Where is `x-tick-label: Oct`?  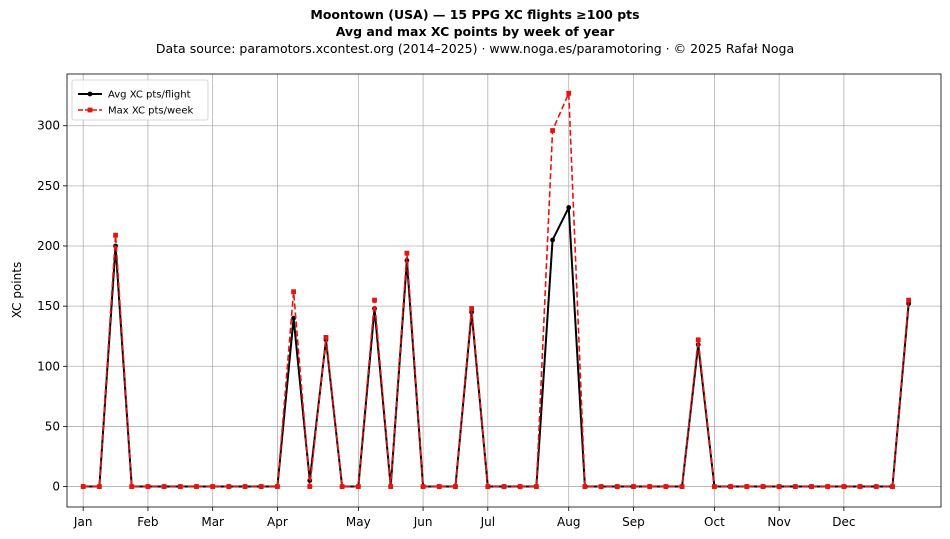 x-tick-label: Oct is located at coordinates (714, 522).